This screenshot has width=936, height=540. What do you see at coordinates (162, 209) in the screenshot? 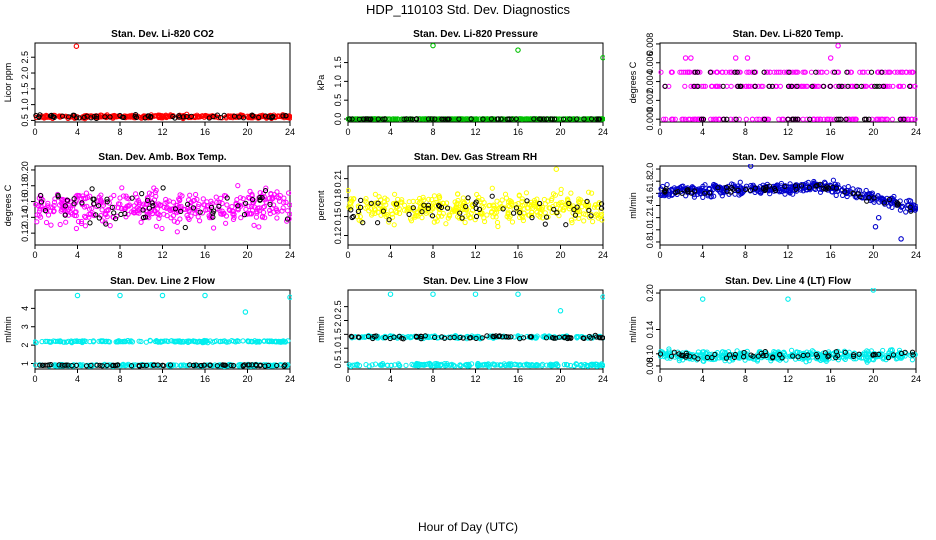
I see `series-main` at bounding box center [162, 209].